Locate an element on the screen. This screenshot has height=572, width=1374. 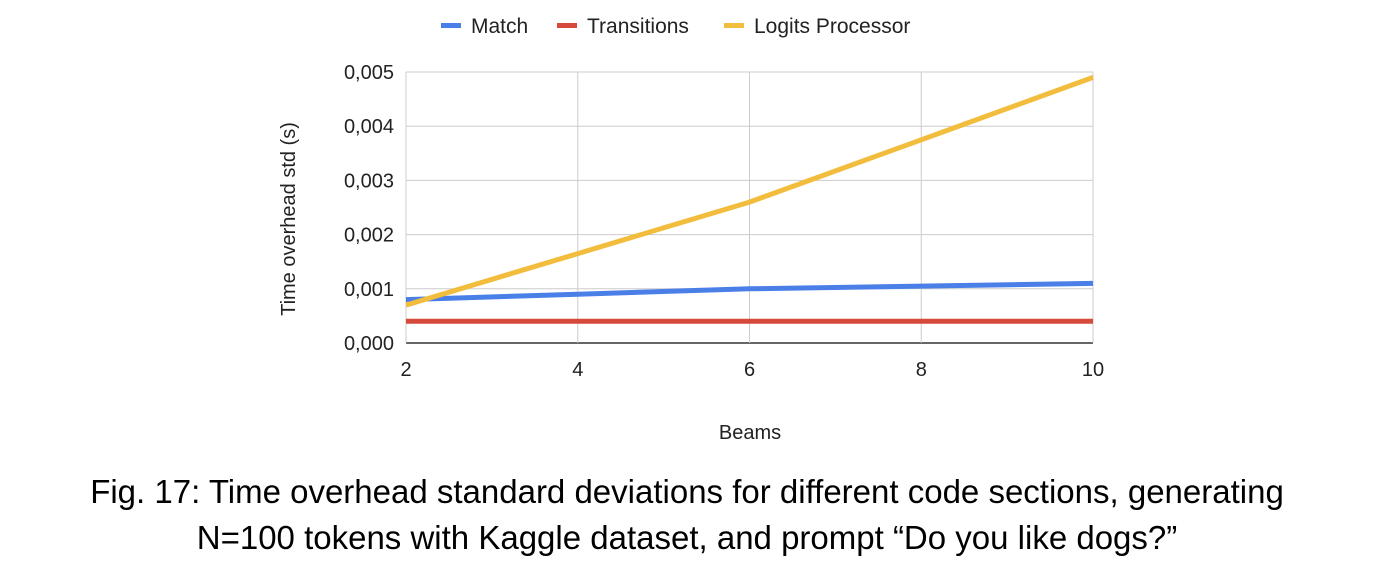
x-tick-label: 2 is located at coordinates (405, 370).